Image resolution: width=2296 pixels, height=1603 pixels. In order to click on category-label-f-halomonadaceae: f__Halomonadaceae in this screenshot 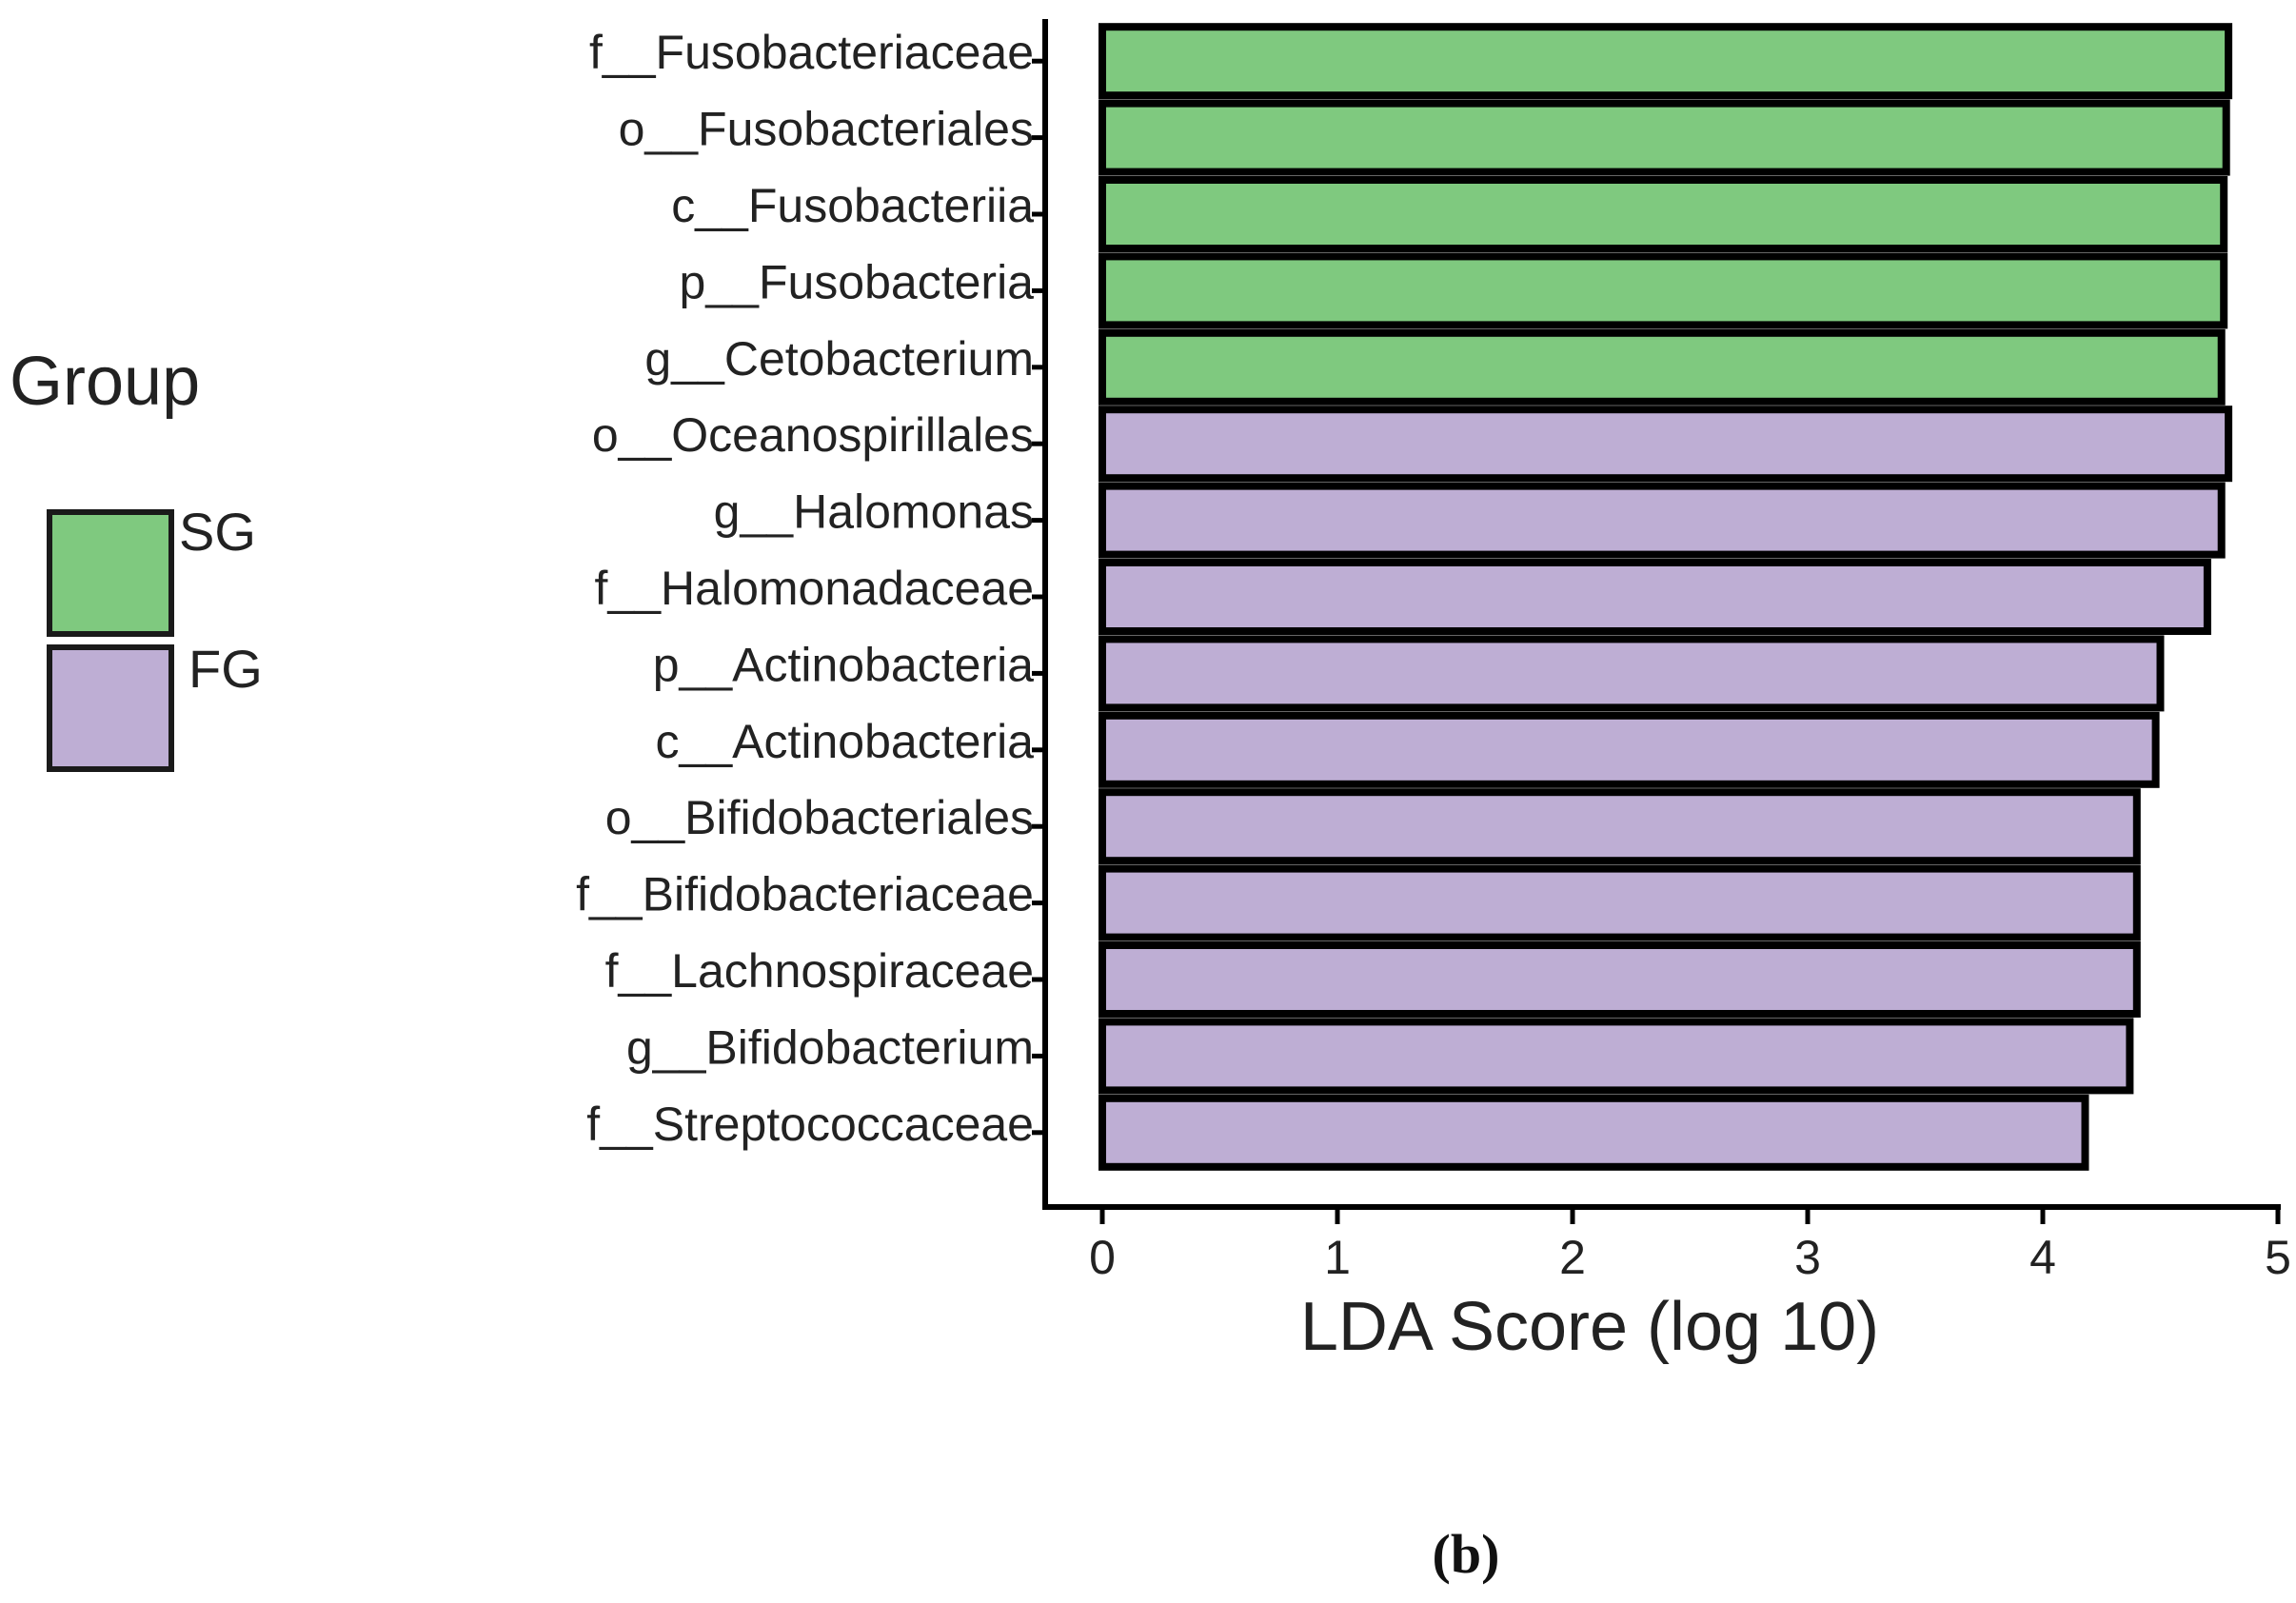, I will do `click(814, 588)`.